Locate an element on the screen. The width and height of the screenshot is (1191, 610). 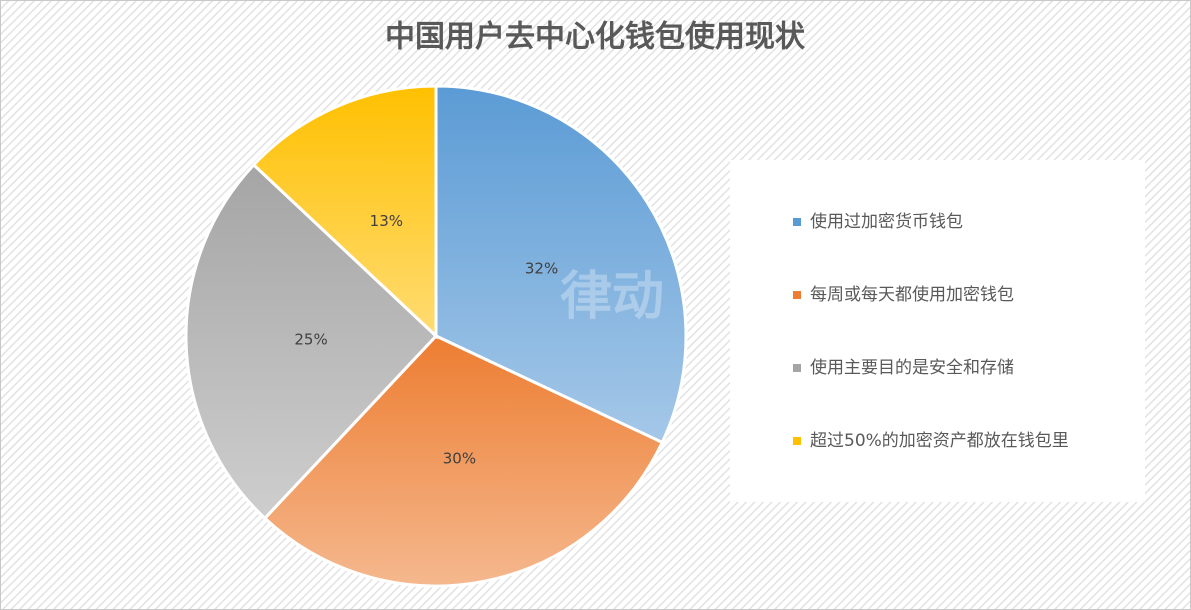
data-label: 30% is located at coordinates (459, 458).